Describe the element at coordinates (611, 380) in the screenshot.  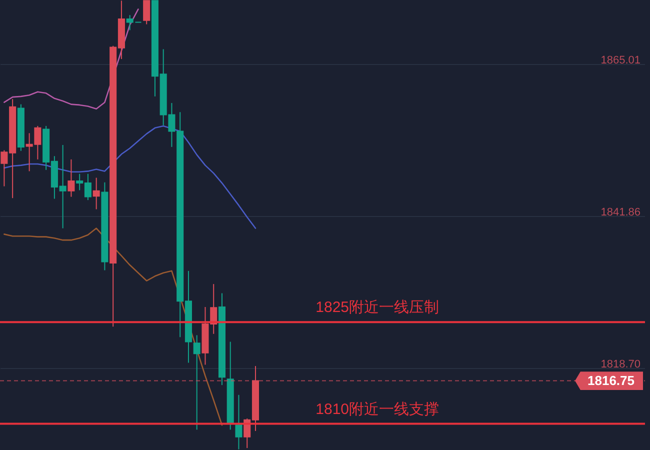
I see `ref-line-label: 1816.75` at that location.